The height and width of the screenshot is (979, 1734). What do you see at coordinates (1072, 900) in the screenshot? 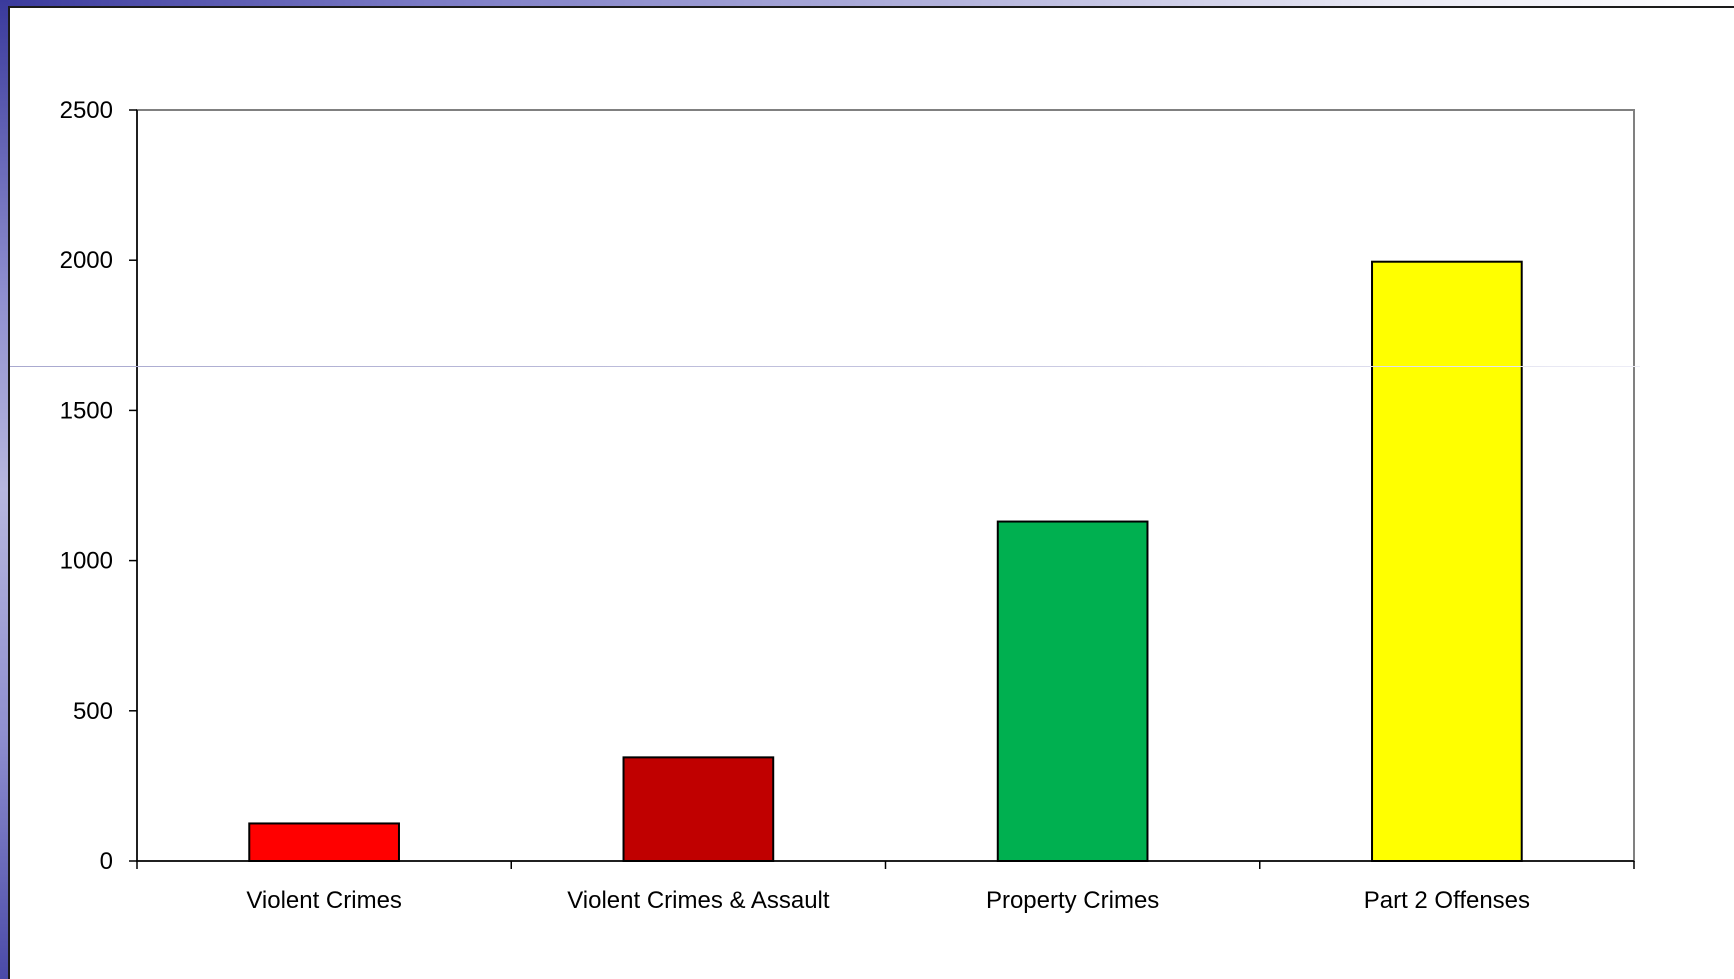
I see `x-category-label: Property Crimes` at bounding box center [1072, 900].